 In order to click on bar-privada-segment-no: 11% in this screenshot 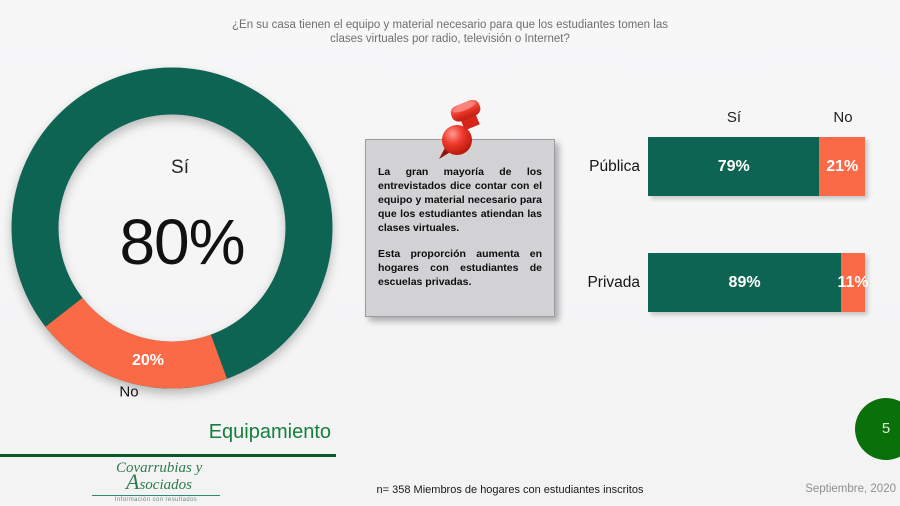, I will do `click(853, 282)`.